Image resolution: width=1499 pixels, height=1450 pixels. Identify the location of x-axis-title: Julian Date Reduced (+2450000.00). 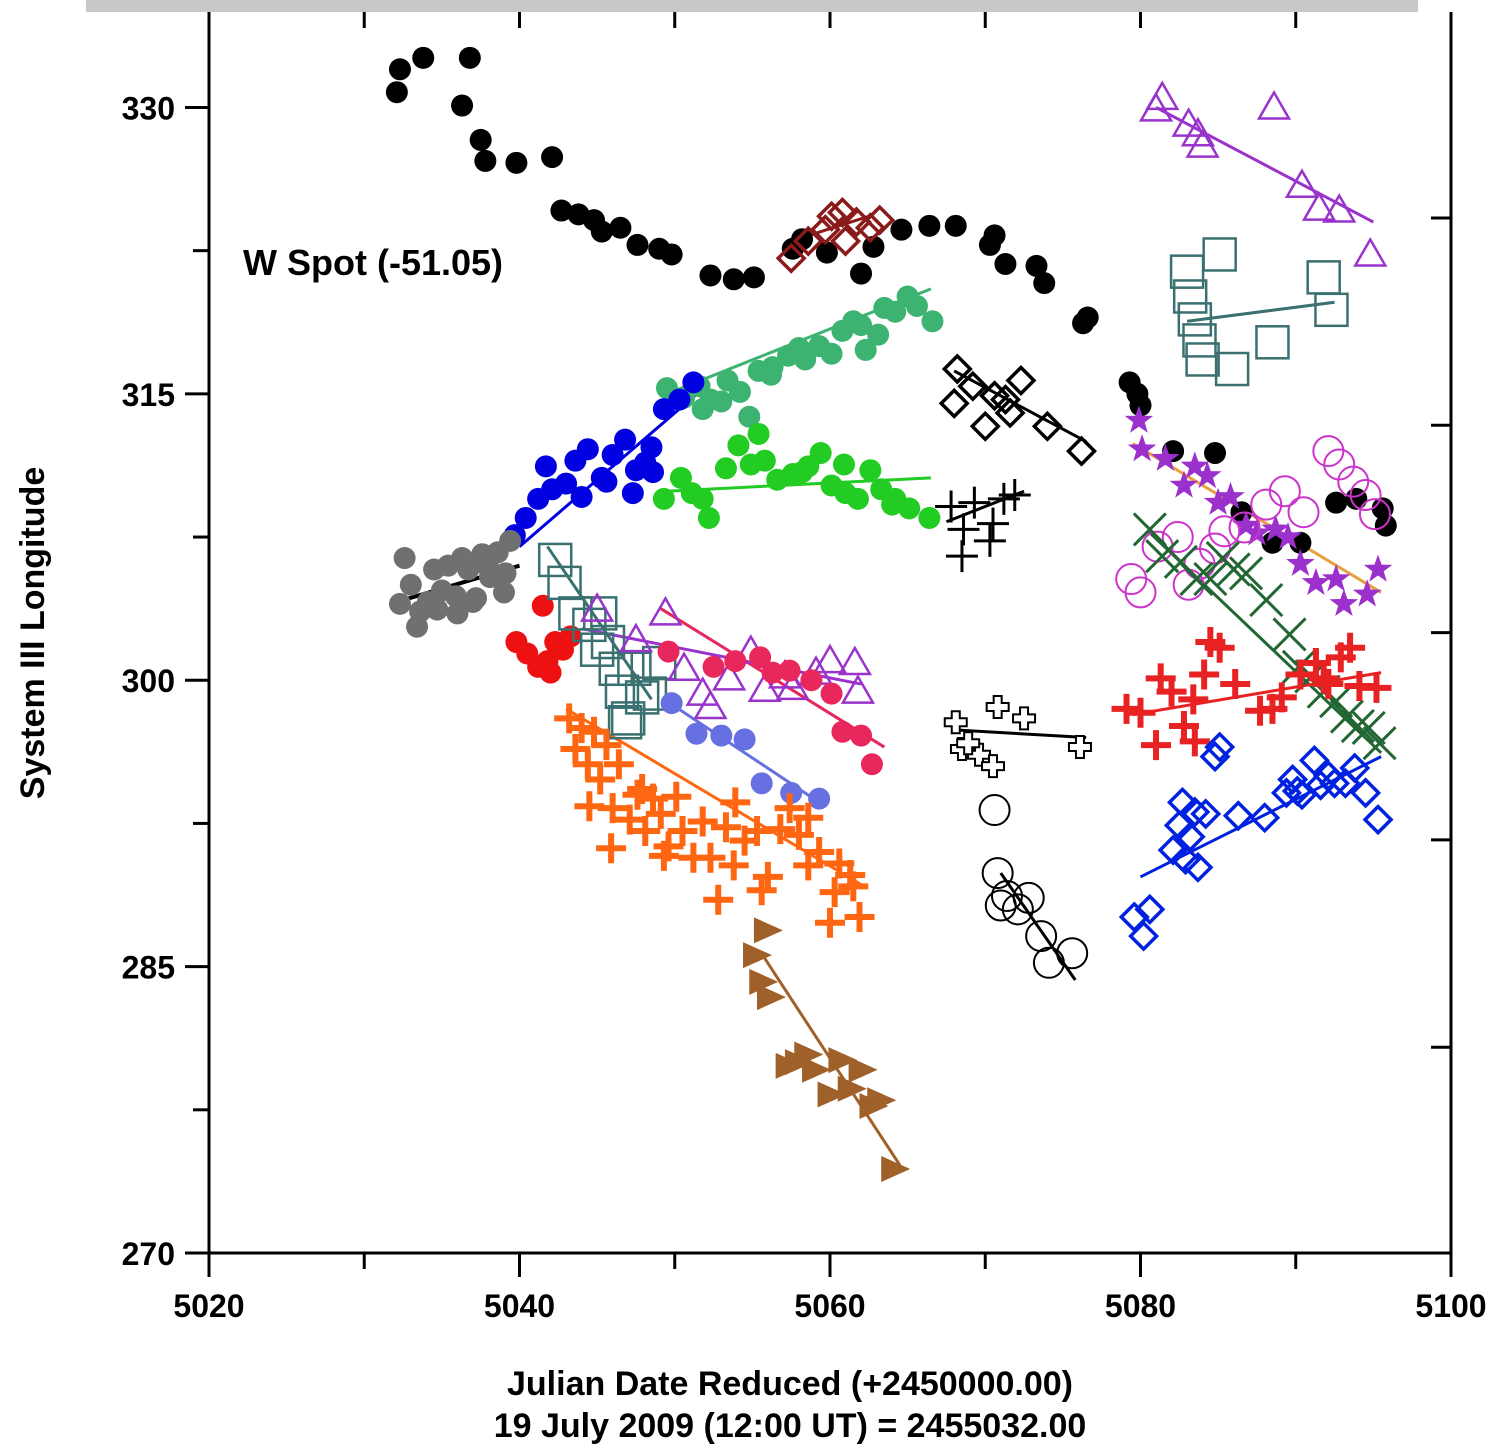
(790, 1384).